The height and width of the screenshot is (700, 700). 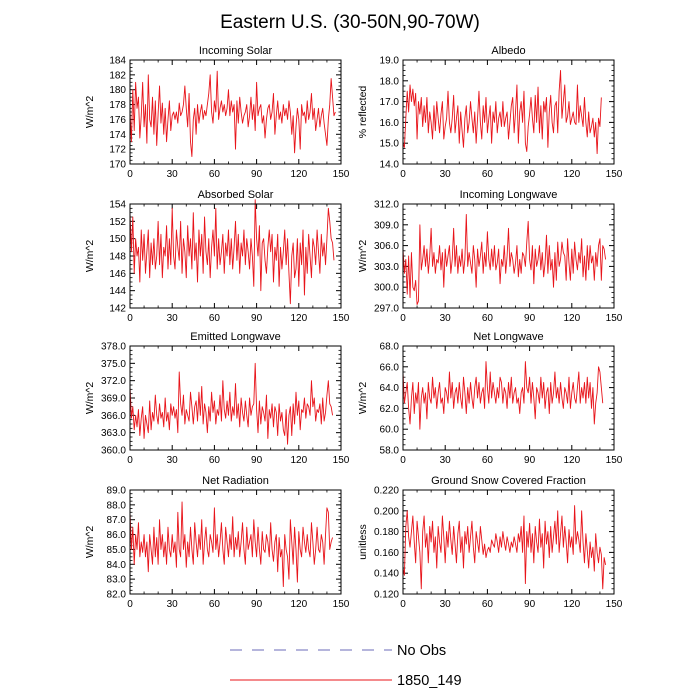 I want to click on legend-label-no-obs: No Obs, so click(x=421, y=651).